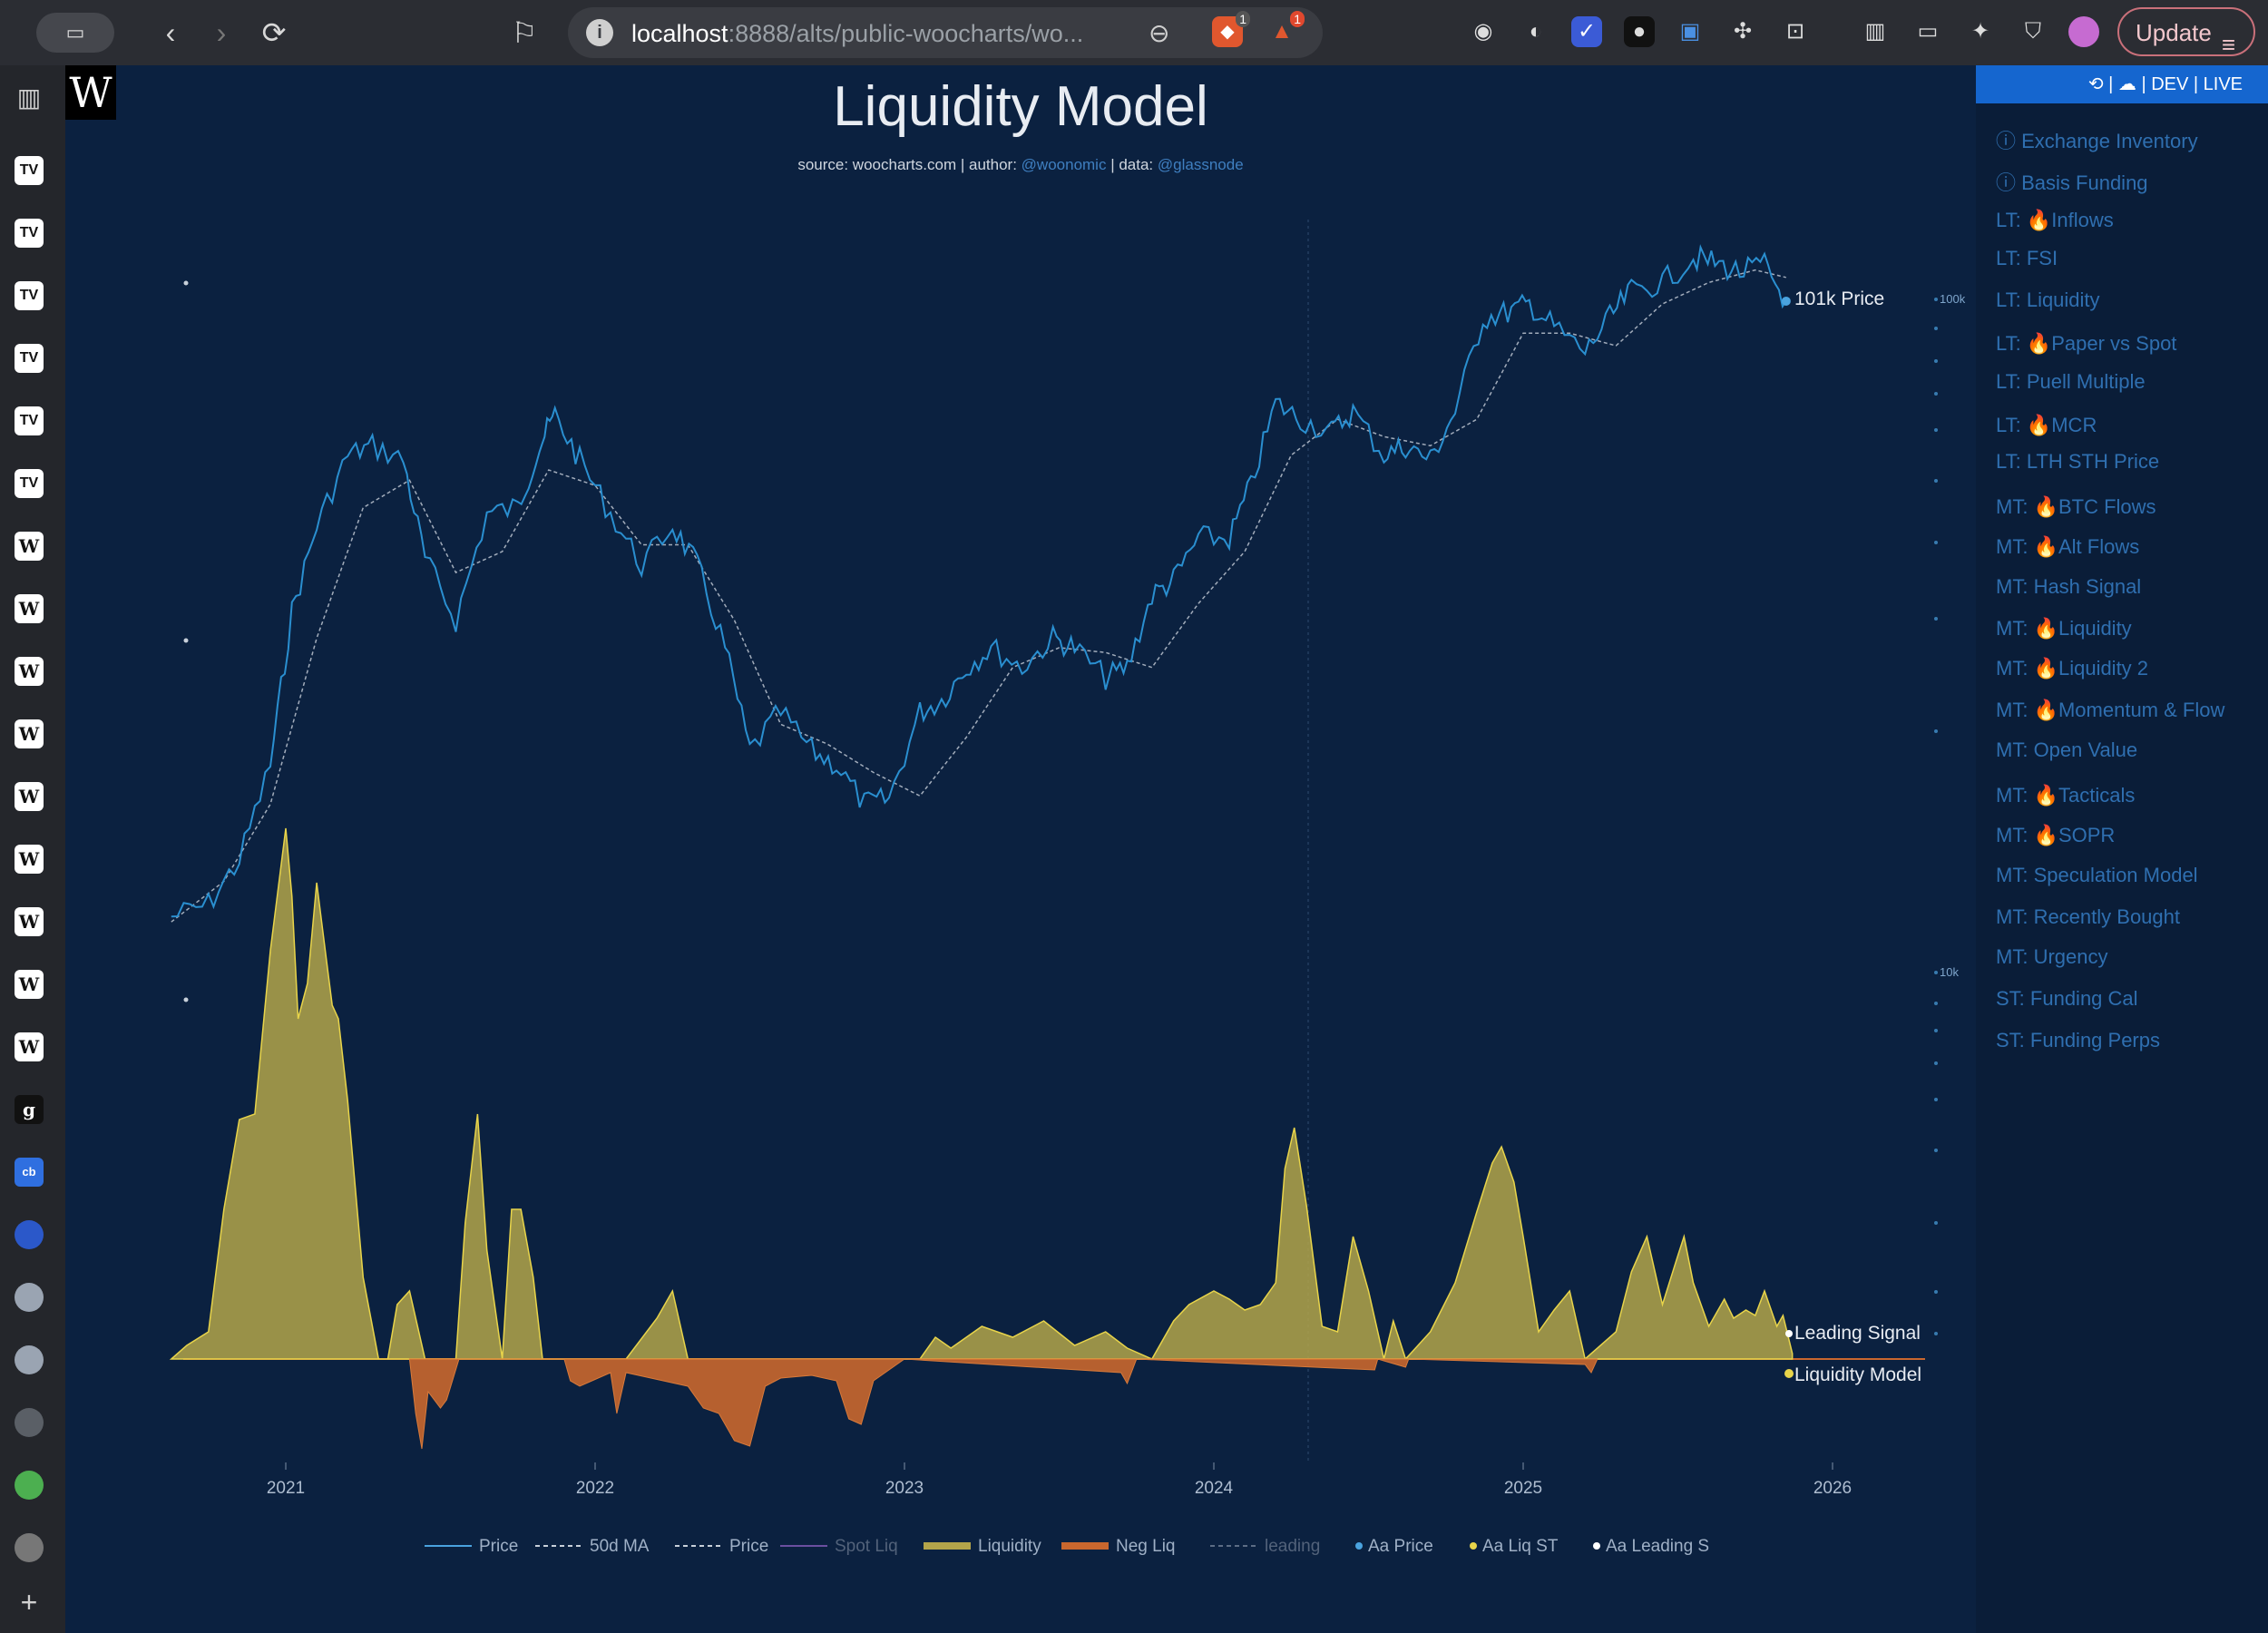  I want to click on legend-item-0: Price, so click(472, 1546).